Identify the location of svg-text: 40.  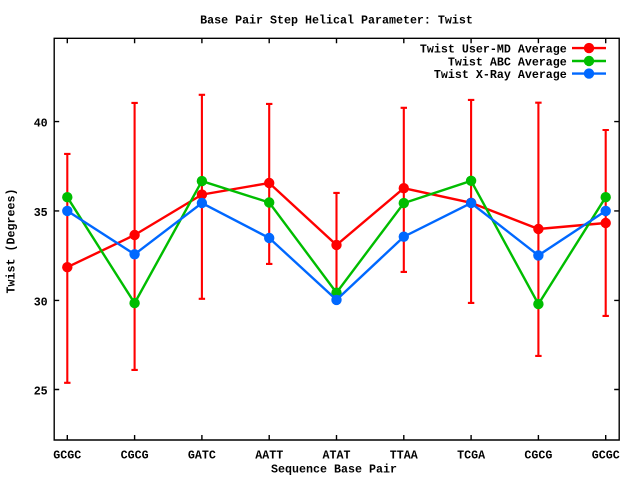
(41, 124).